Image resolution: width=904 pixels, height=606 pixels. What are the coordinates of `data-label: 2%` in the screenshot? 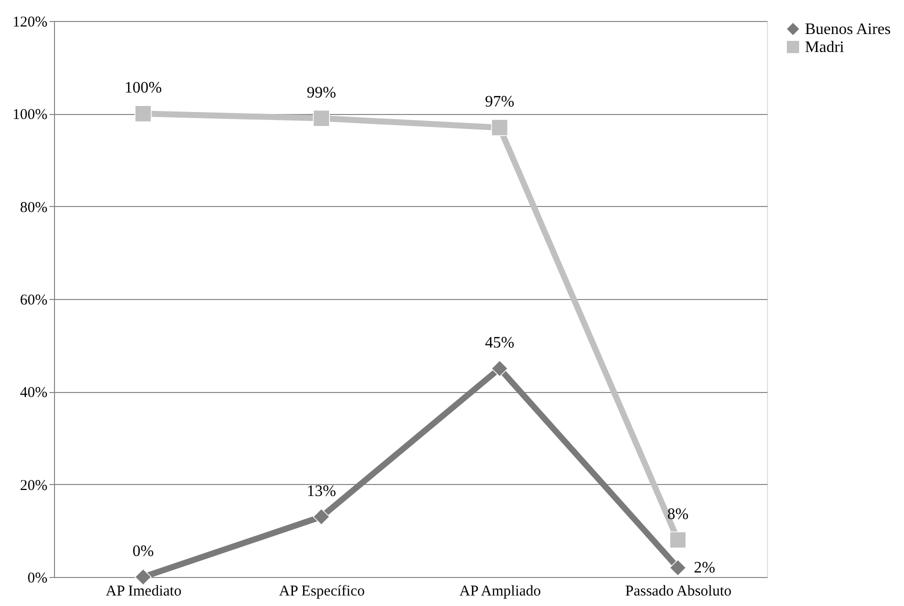 It's located at (705, 568).